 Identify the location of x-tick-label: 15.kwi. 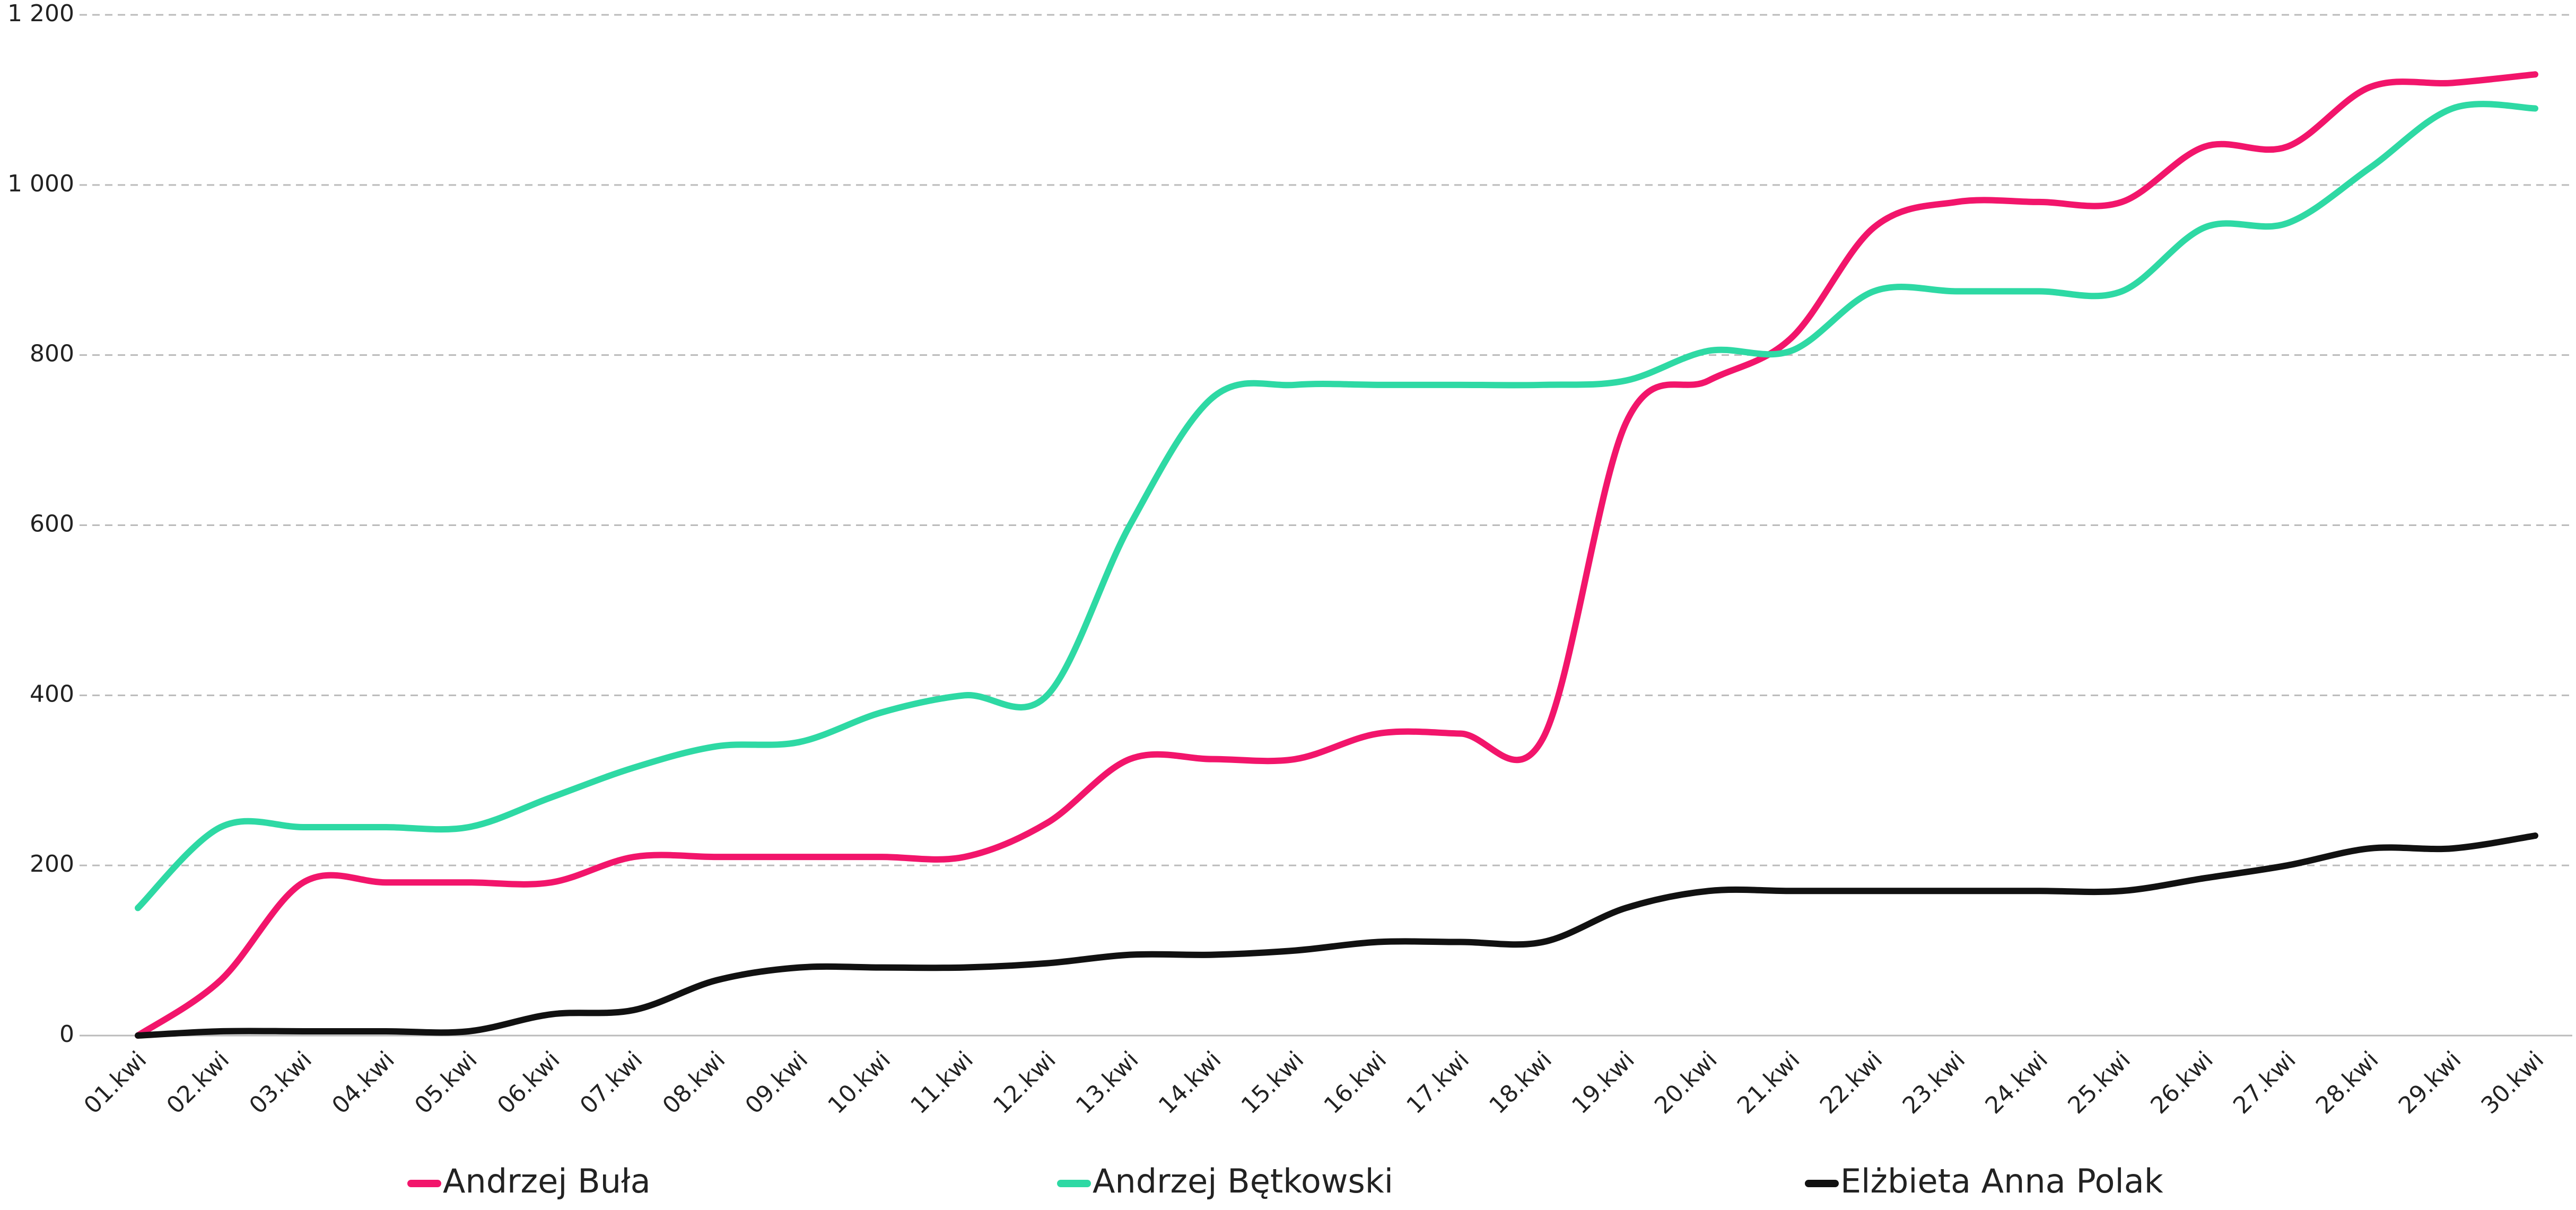
(1272, 1082).